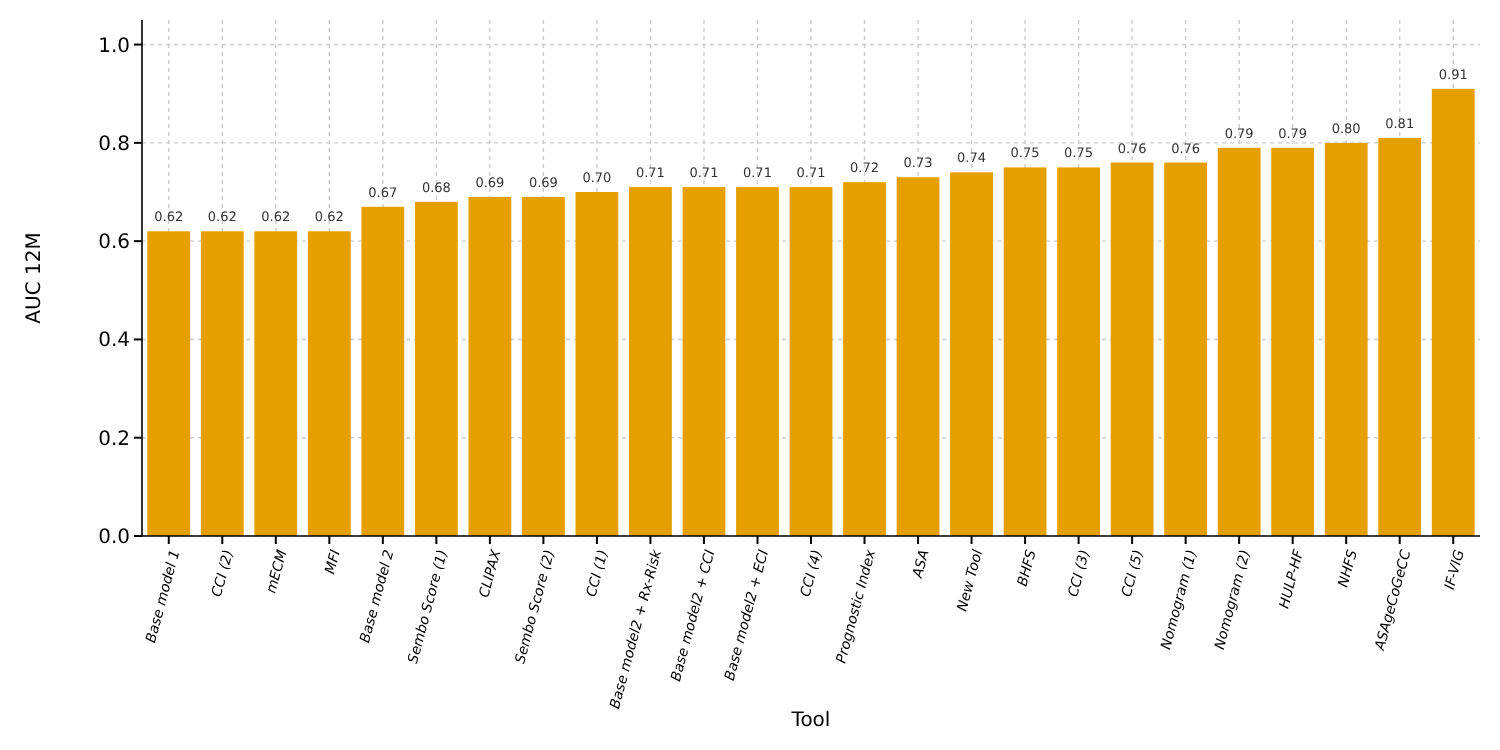 The width and height of the screenshot is (1500, 750). I want to click on x-axis-title: Tool, so click(810, 721).